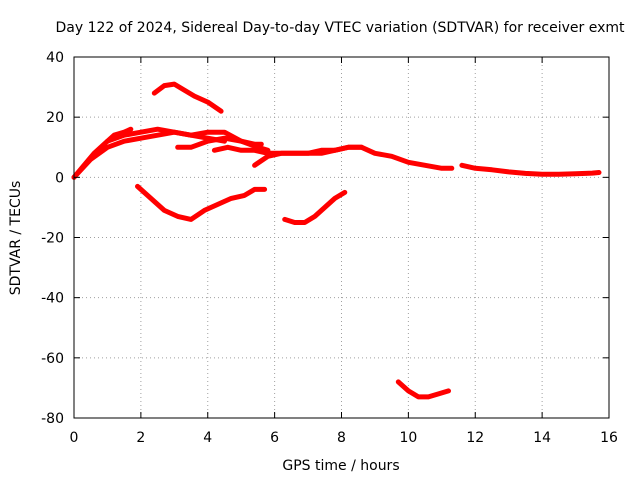  What do you see at coordinates (475, 438) in the screenshot?
I see `x-tick-label: 12` at bounding box center [475, 438].